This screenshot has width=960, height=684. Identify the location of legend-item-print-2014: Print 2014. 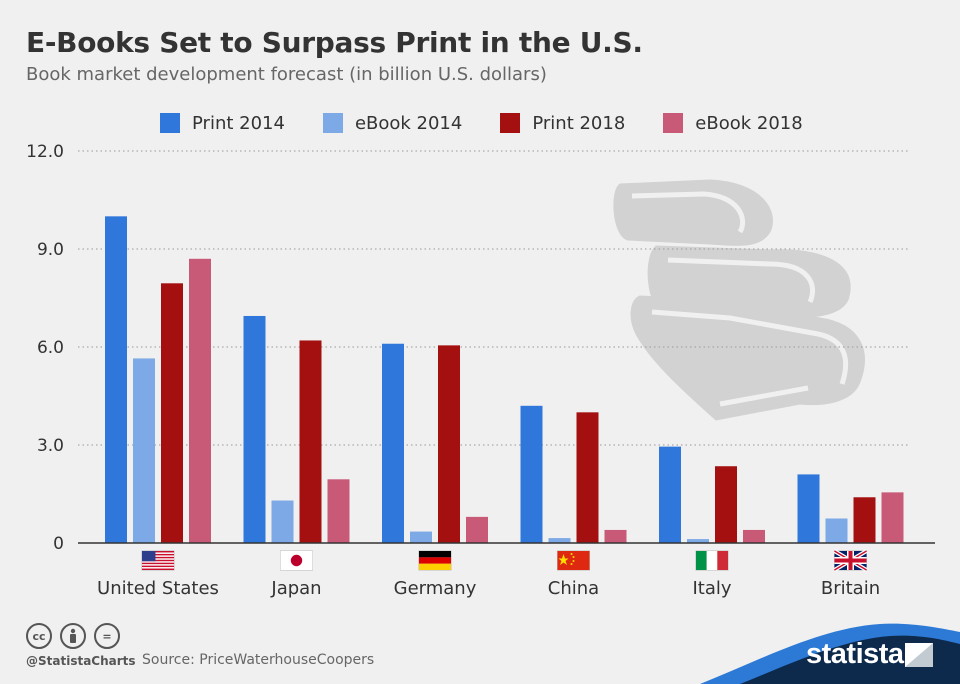
(222, 123).